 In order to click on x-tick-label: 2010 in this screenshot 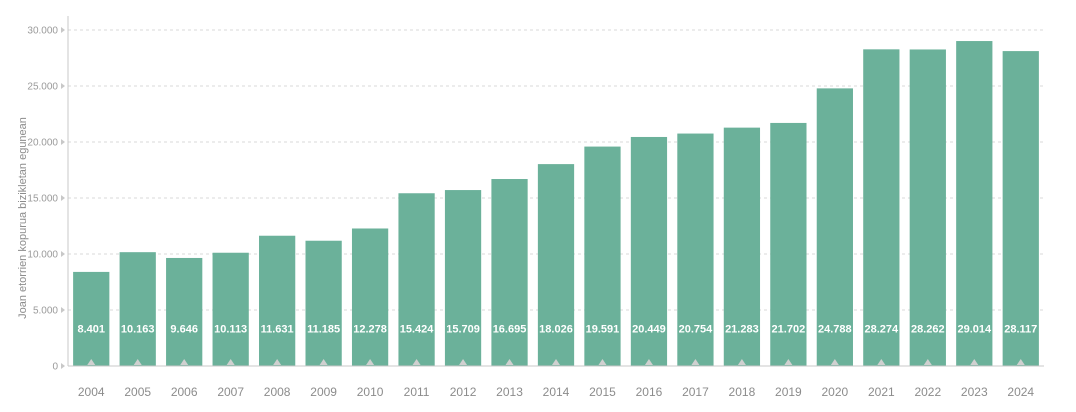, I will do `click(370, 392)`.